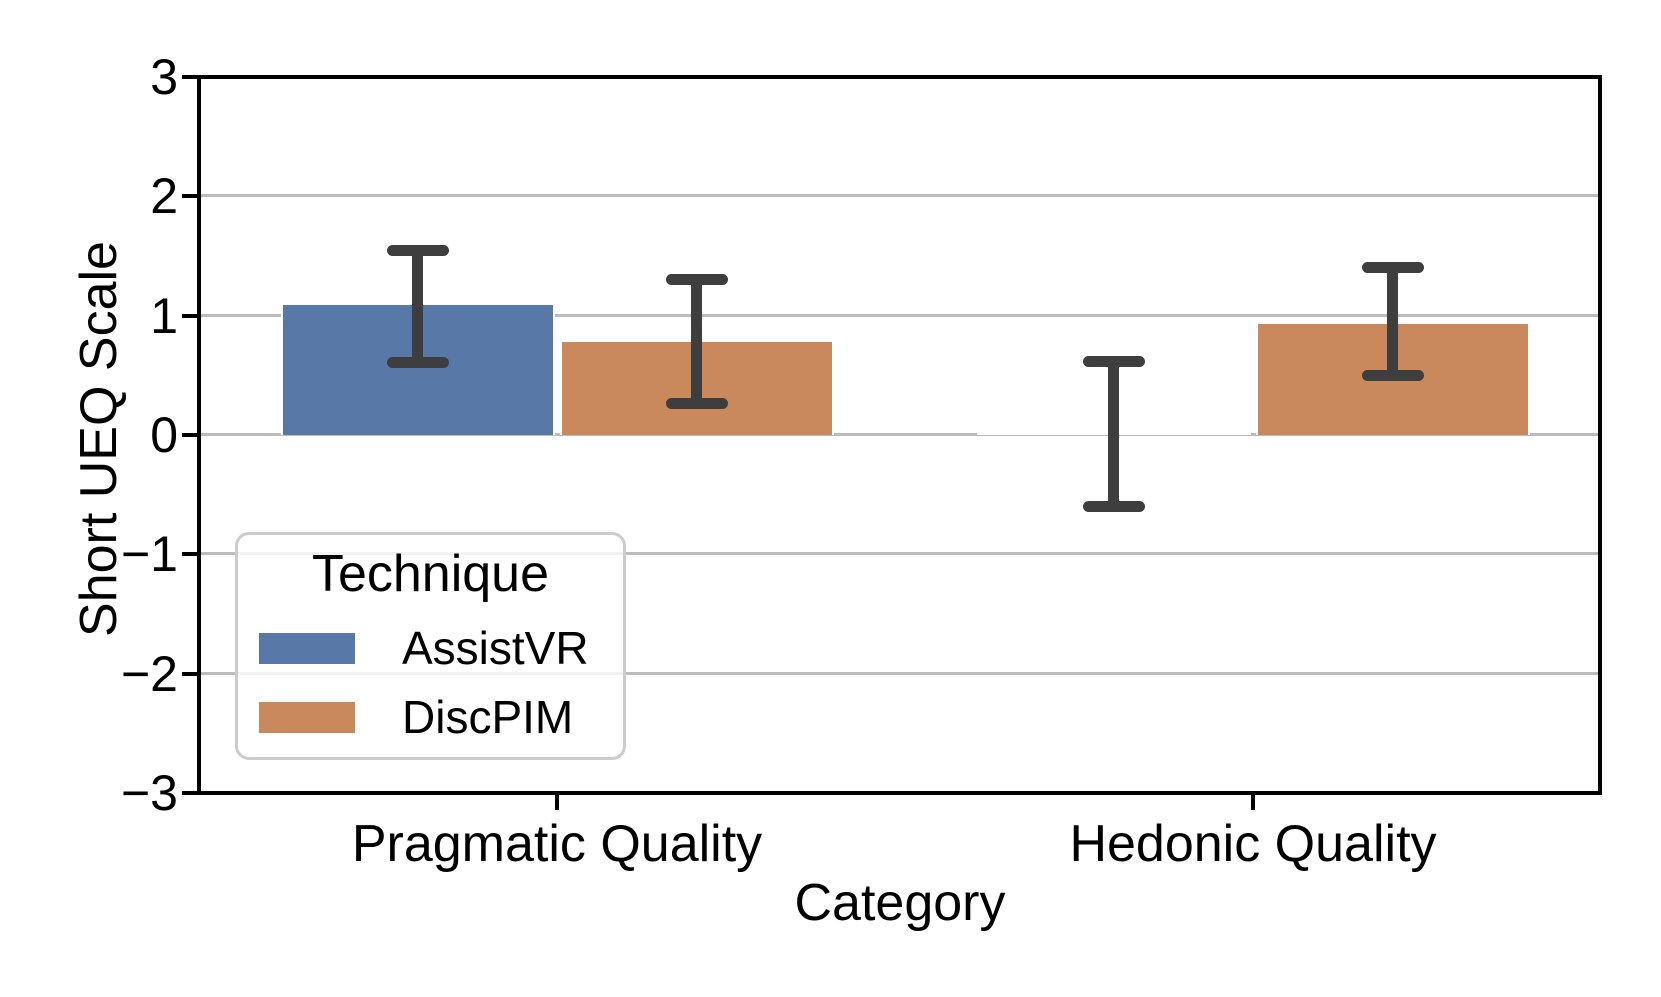  What do you see at coordinates (1392, 268) in the screenshot?
I see `error-cap-top-discpim-hedonic-quality` at bounding box center [1392, 268].